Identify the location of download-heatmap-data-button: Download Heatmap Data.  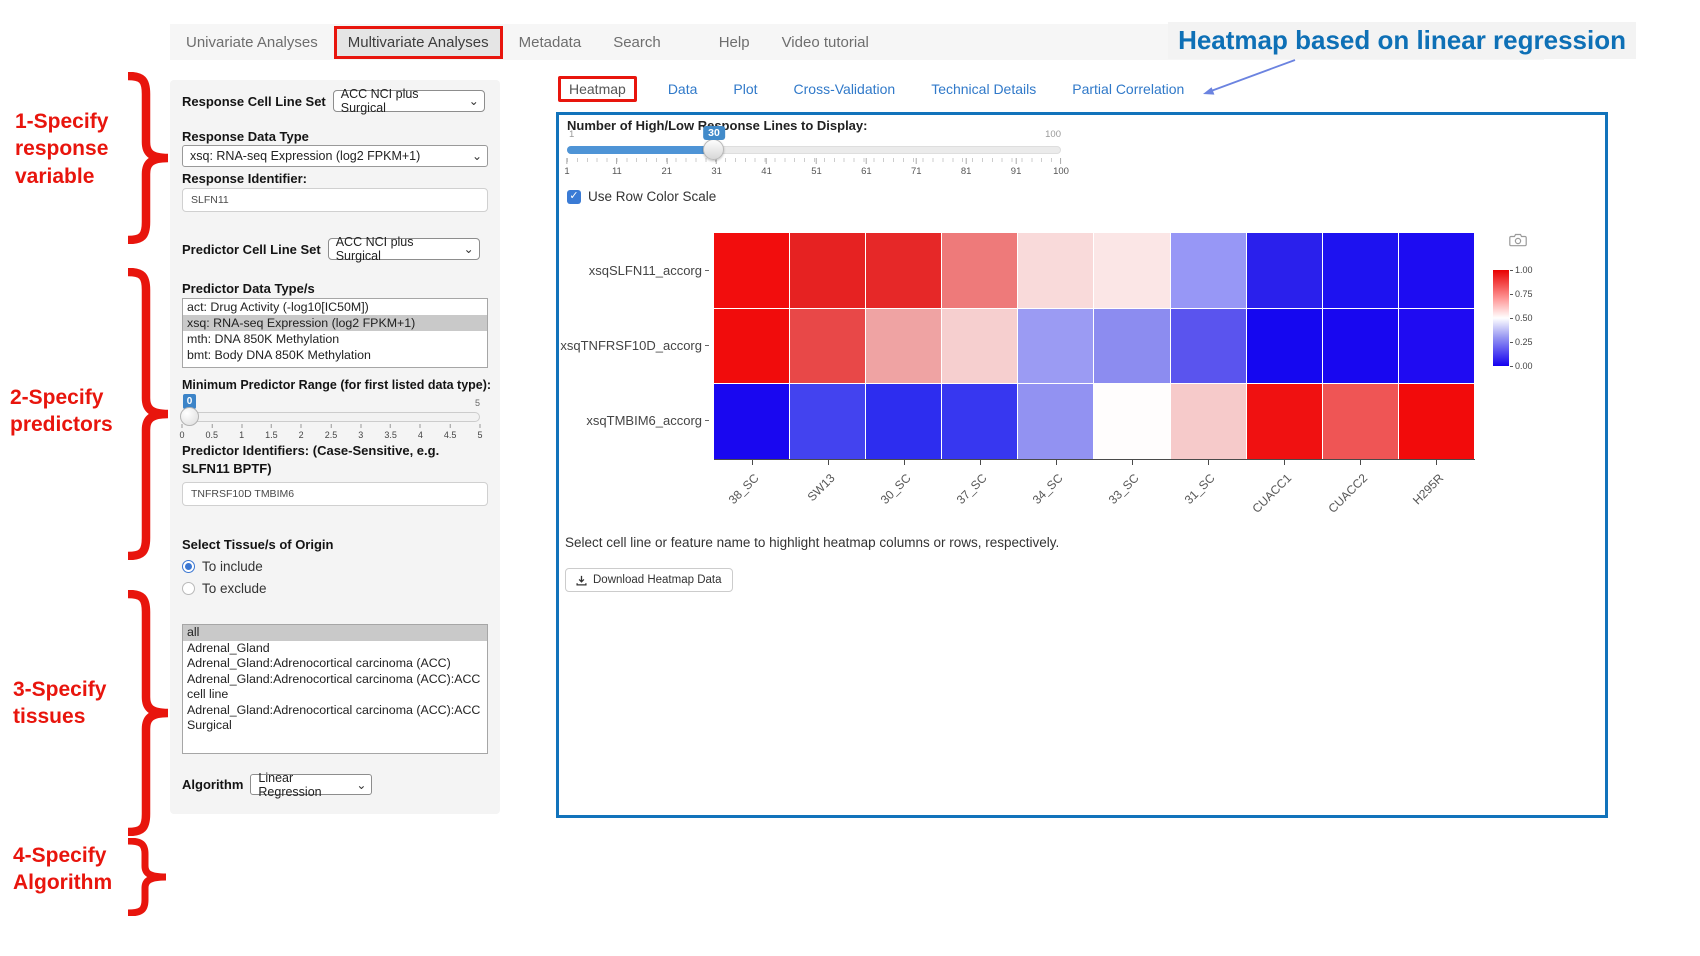
(649, 580).